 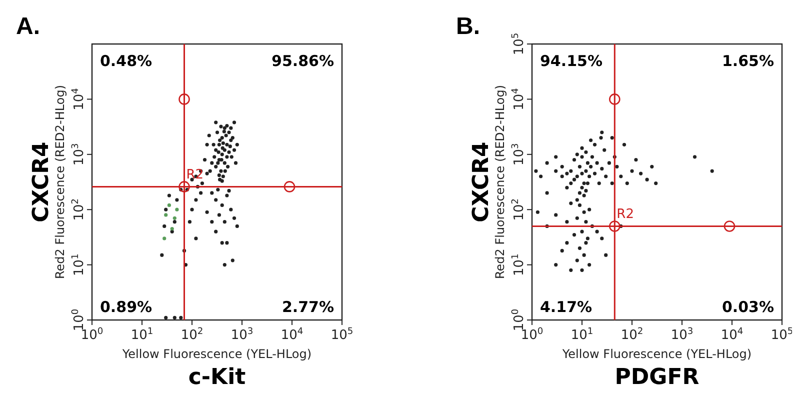 I want to click on annotation: 0.89%, so click(x=126, y=307).